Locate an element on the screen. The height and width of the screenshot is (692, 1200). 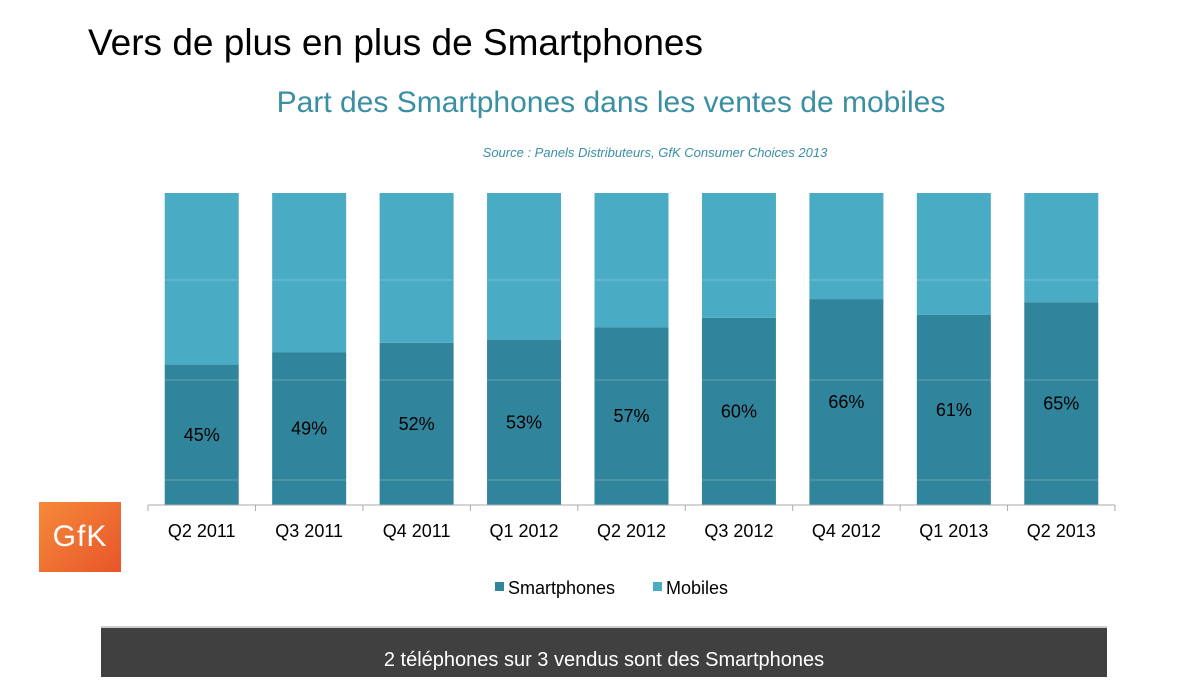
x-tick-label: Q4 2012 is located at coordinates (846, 531).